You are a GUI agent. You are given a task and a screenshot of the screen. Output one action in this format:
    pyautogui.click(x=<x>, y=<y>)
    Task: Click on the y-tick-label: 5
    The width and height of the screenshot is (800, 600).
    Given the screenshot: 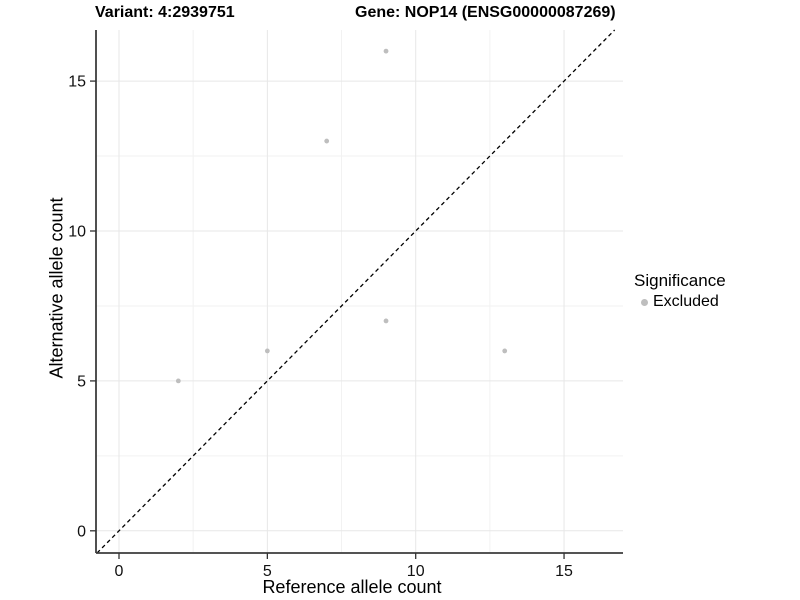 What is the action you would take?
    pyautogui.click(x=81, y=381)
    